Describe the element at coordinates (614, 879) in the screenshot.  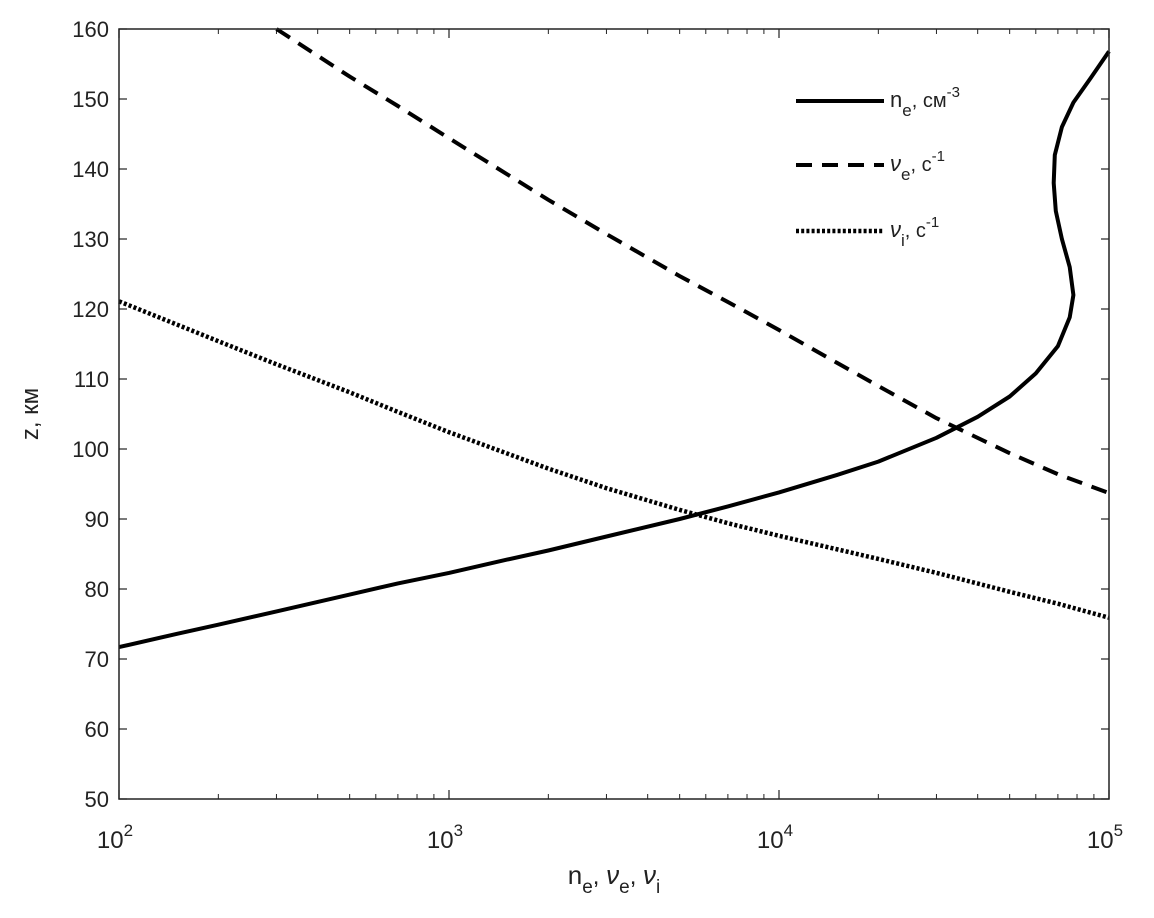
I see `x-axis-title: ne, νe, νi` at that location.